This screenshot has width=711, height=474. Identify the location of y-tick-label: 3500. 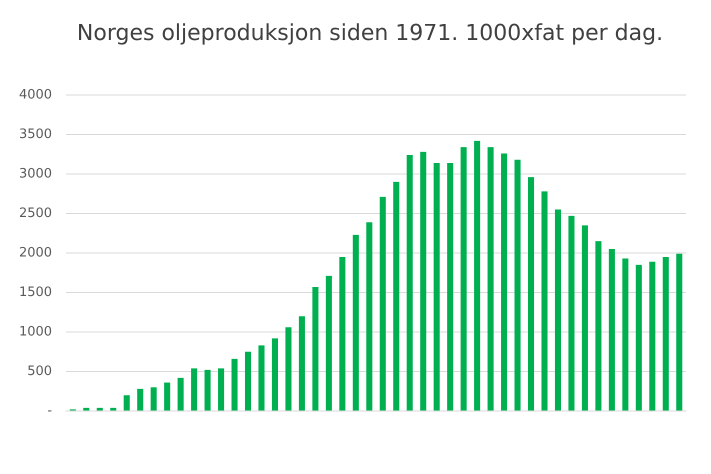
(35, 134).